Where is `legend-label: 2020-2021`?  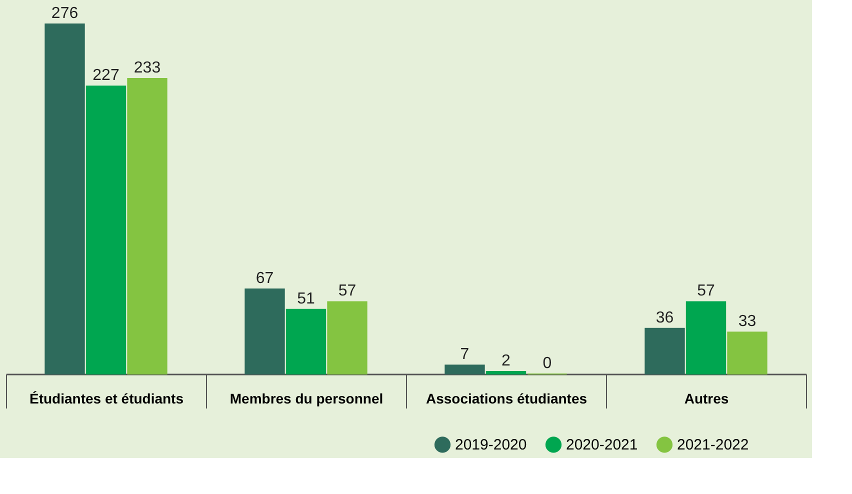
legend-label: 2020-2021 is located at coordinates (602, 445).